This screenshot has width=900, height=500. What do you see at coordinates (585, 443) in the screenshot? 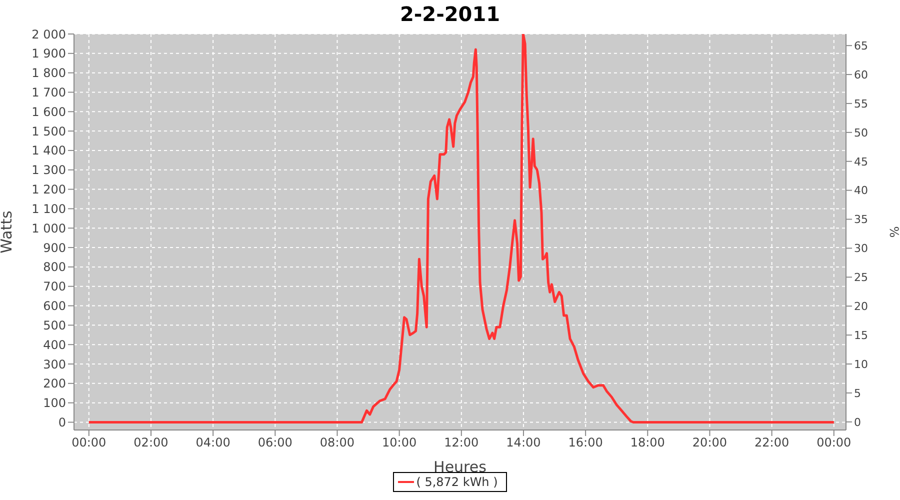
I see `x-tick-label: 16:00` at bounding box center [585, 443].